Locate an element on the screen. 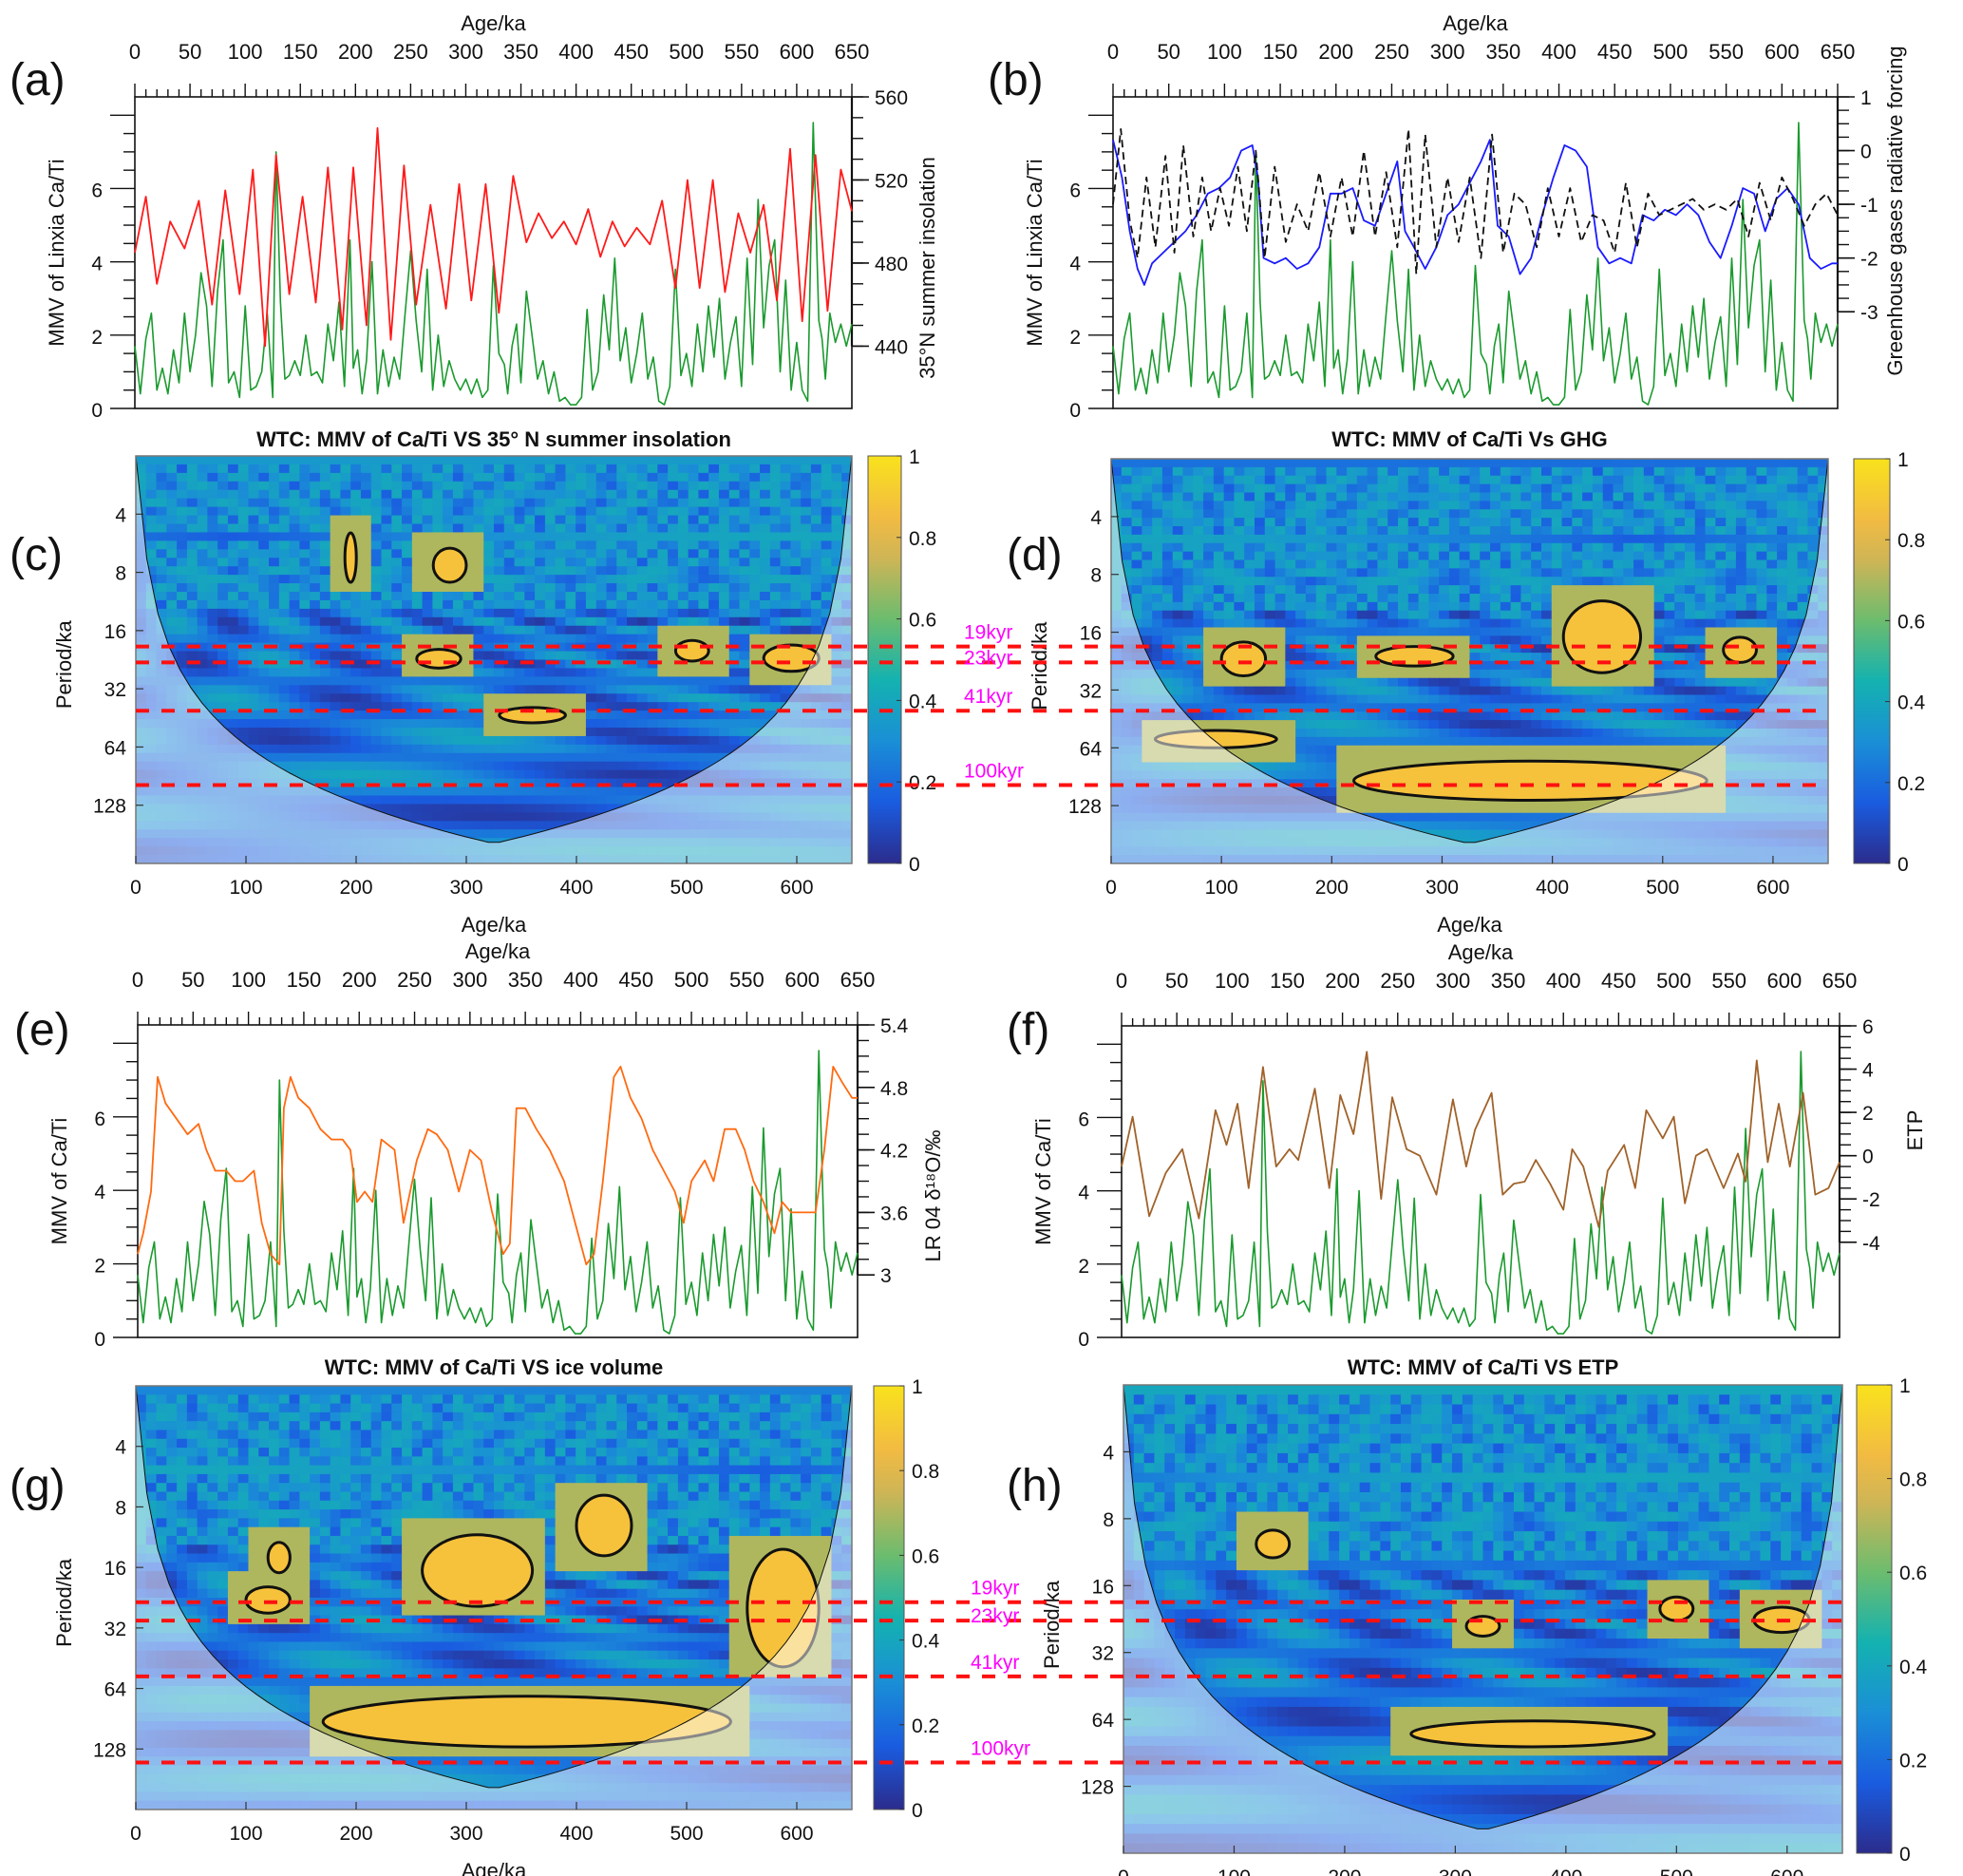  y-axis-title: MMV of Ca/Ti is located at coordinates (1043, 1182).